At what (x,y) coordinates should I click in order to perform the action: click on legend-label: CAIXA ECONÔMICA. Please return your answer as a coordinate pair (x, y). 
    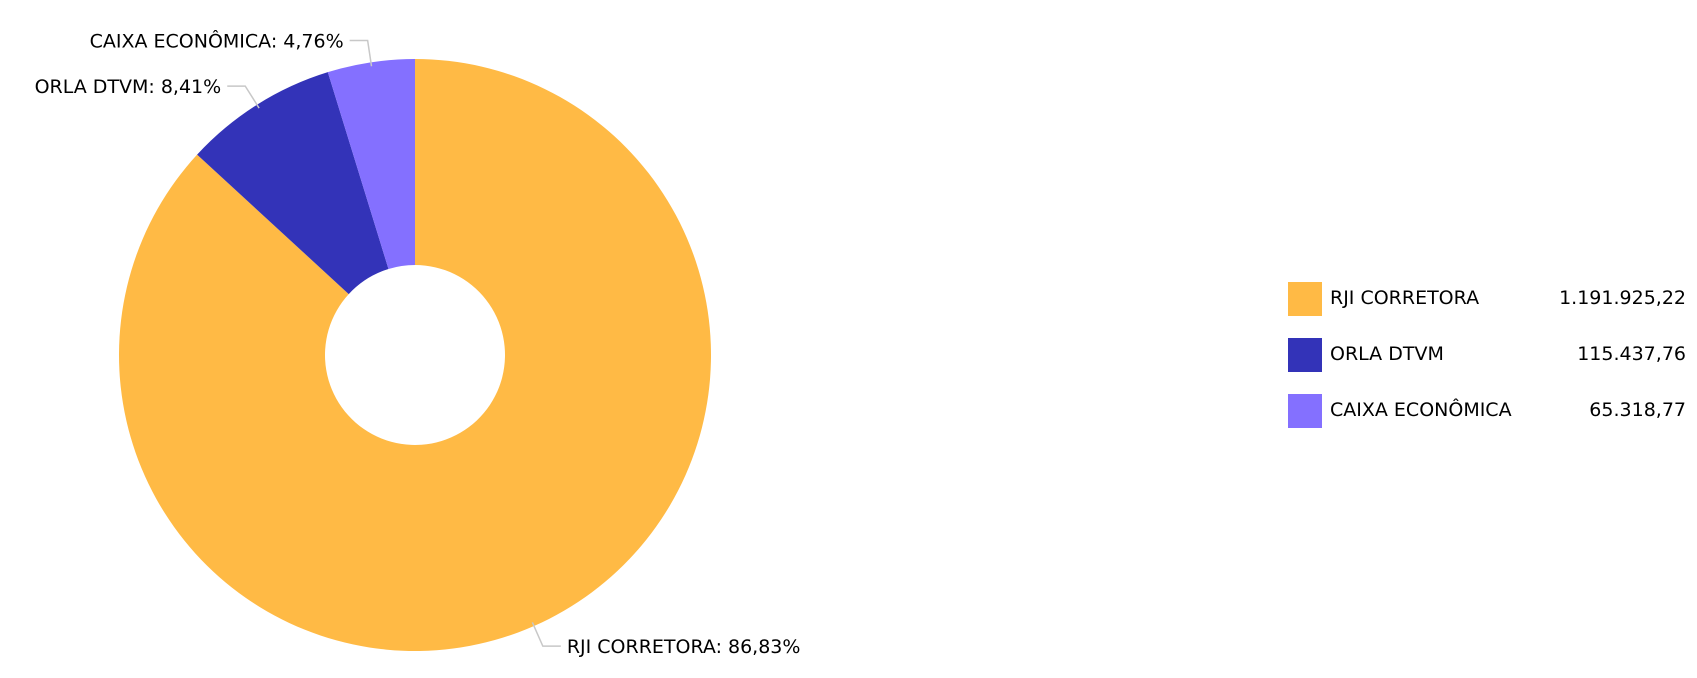
    Looking at the image, I should click on (1421, 410).